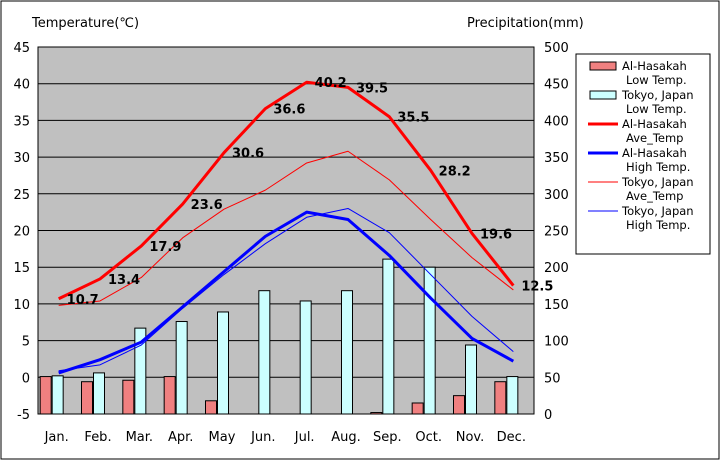 The height and width of the screenshot is (460, 720). Describe the element at coordinates (556, 195) in the screenshot. I see `right-tick-label: 300` at that location.